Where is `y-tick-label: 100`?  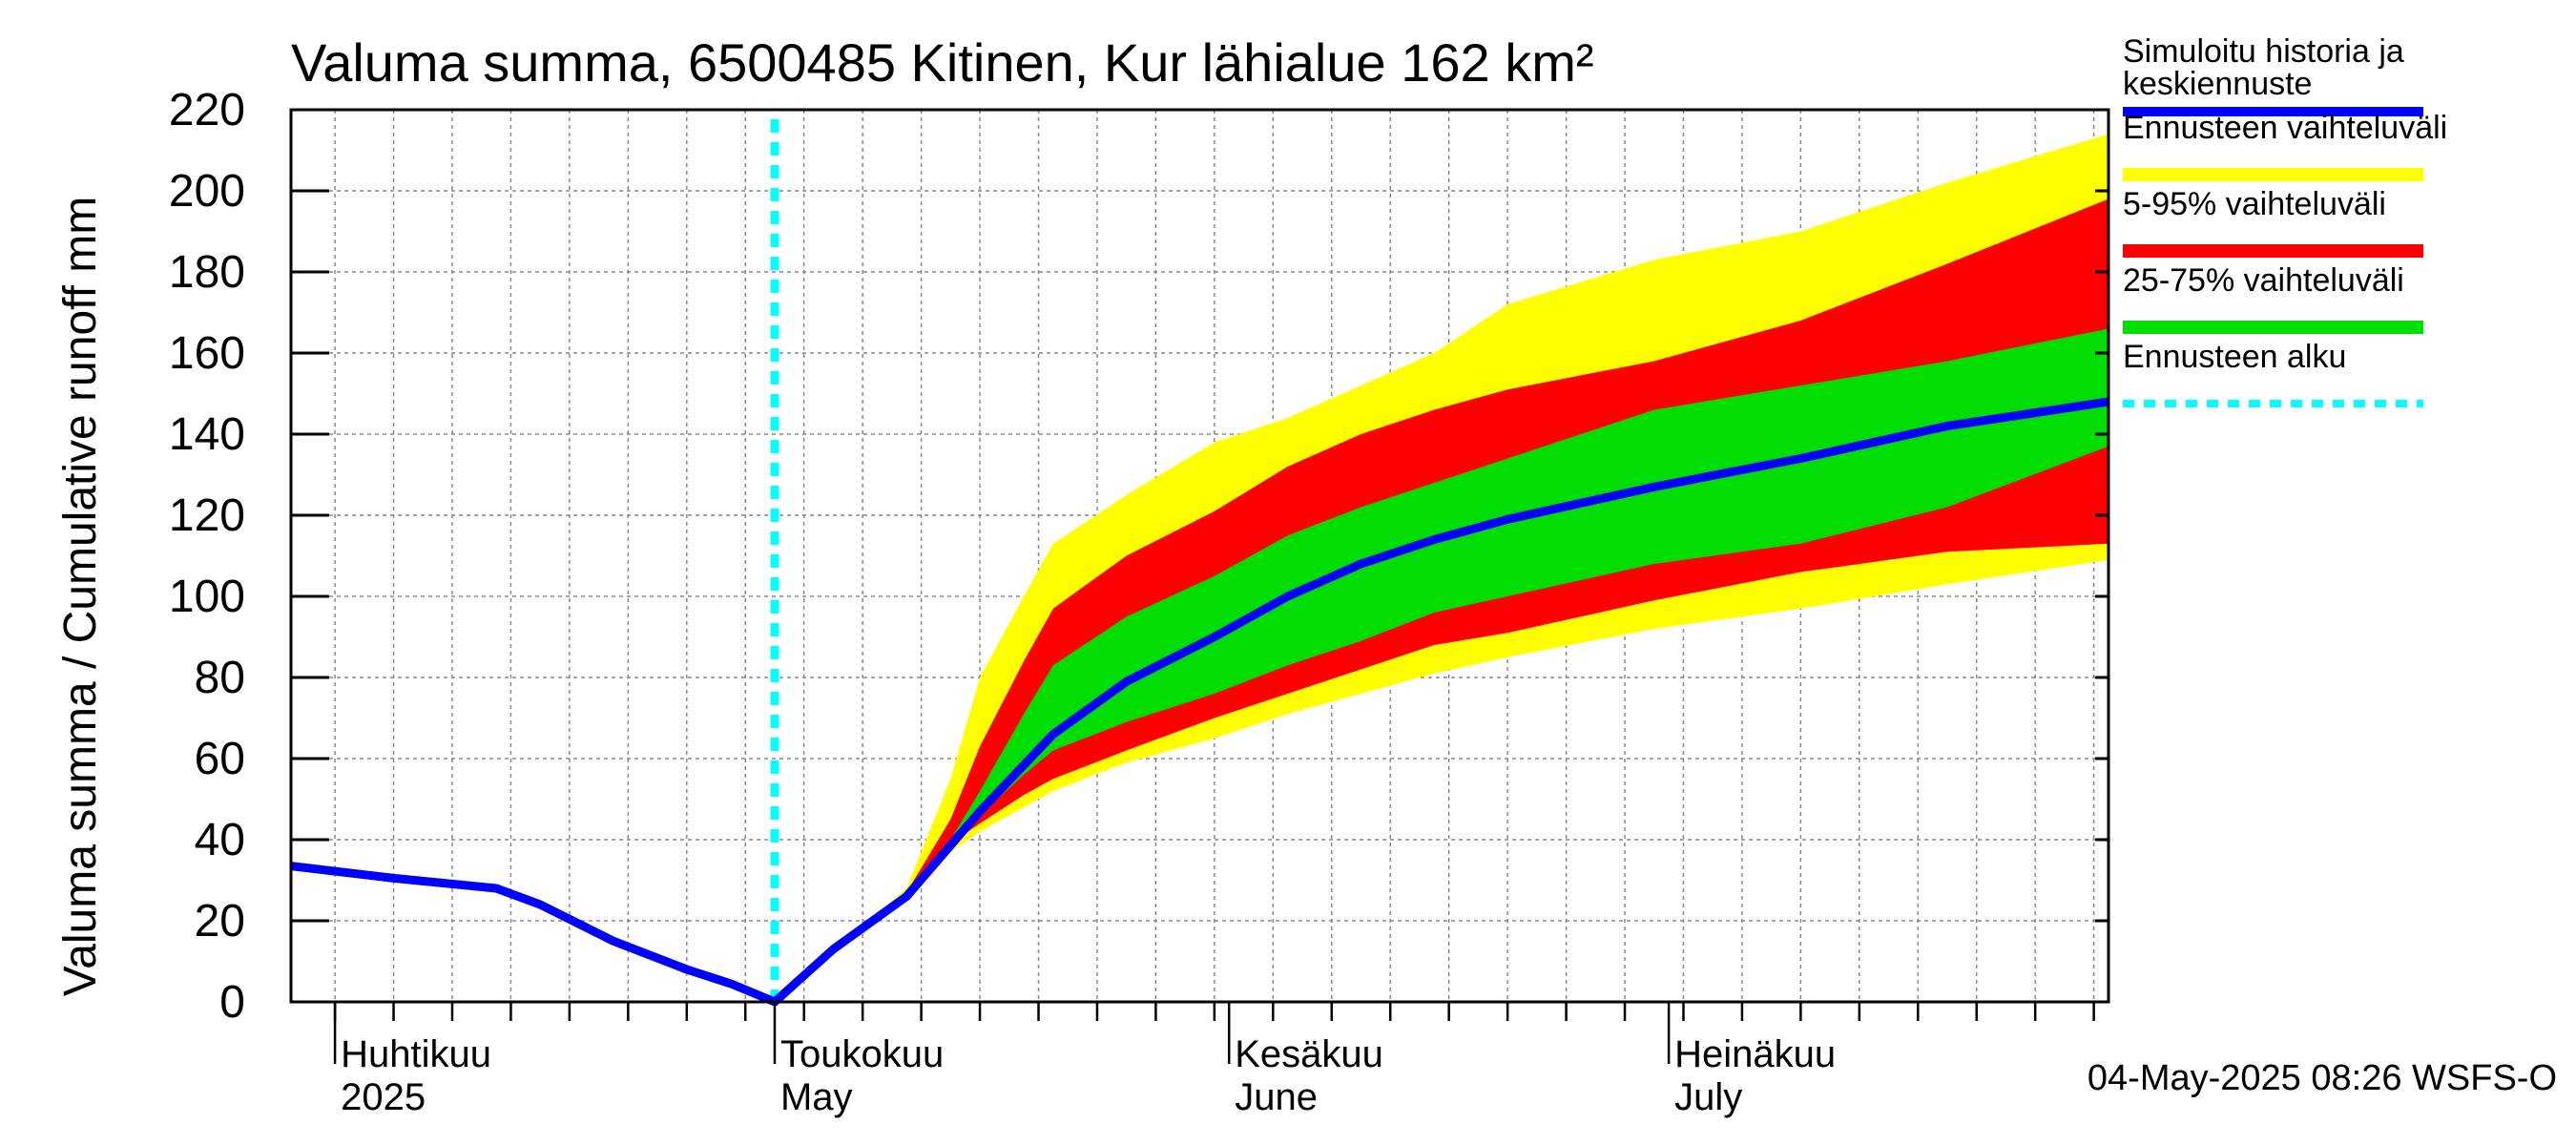
y-tick-label: 100 is located at coordinates (207, 597).